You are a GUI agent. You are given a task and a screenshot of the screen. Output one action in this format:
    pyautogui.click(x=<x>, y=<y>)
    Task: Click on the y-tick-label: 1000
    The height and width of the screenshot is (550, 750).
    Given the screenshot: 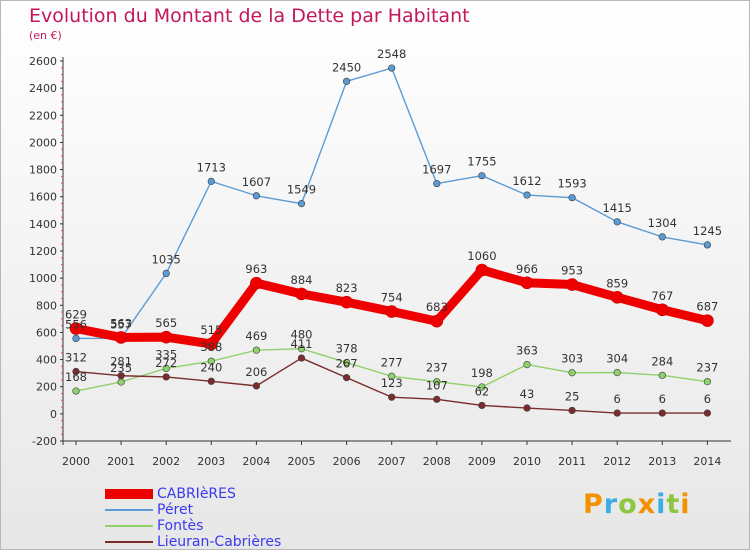 What is the action you would take?
    pyautogui.click(x=43, y=278)
    